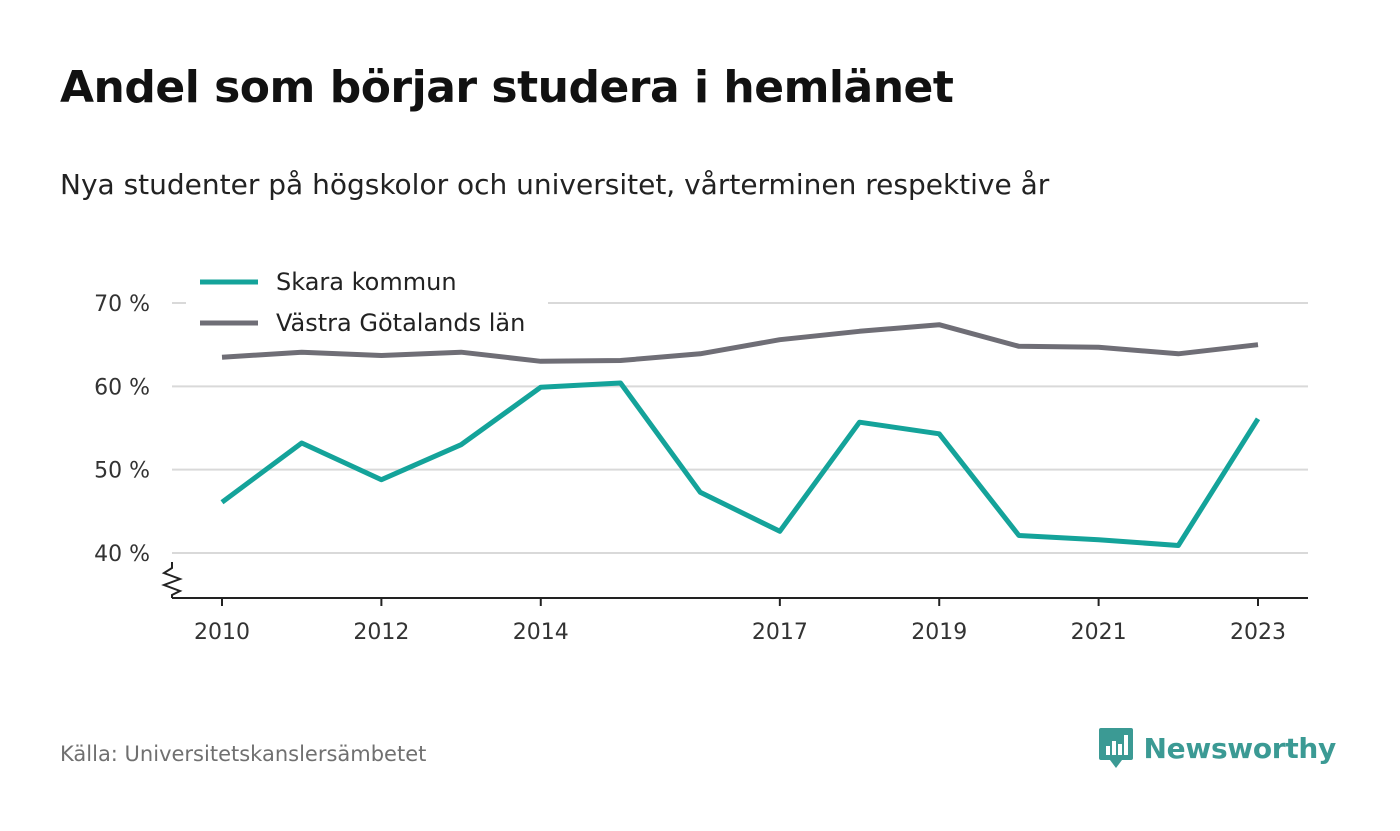 Image resolution: width=1400 pixels, height=831 pixels. I want to click on y-tick-label: 50 %, so click(122, 471).